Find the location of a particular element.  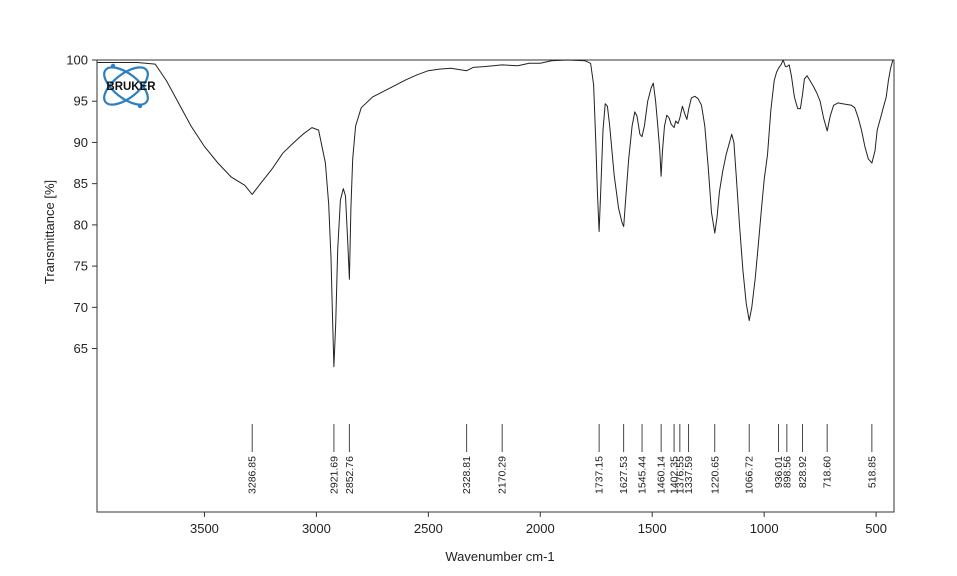

peak-label: 828.92 is located at coordinates (803, 472).